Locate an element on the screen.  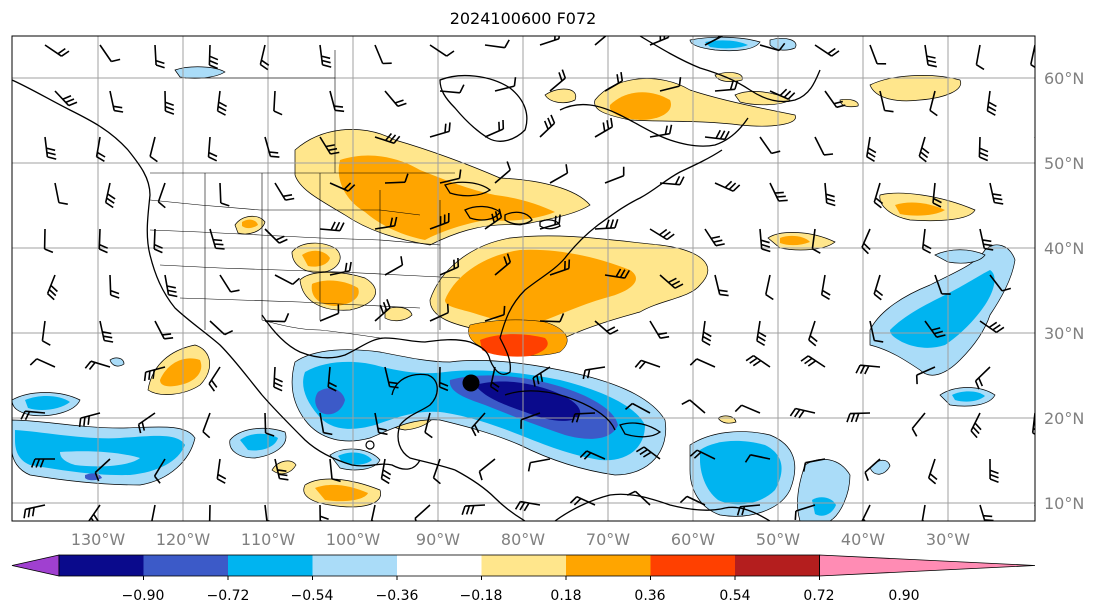
lat-label: 30°N is located at coordinates (1064, 333).